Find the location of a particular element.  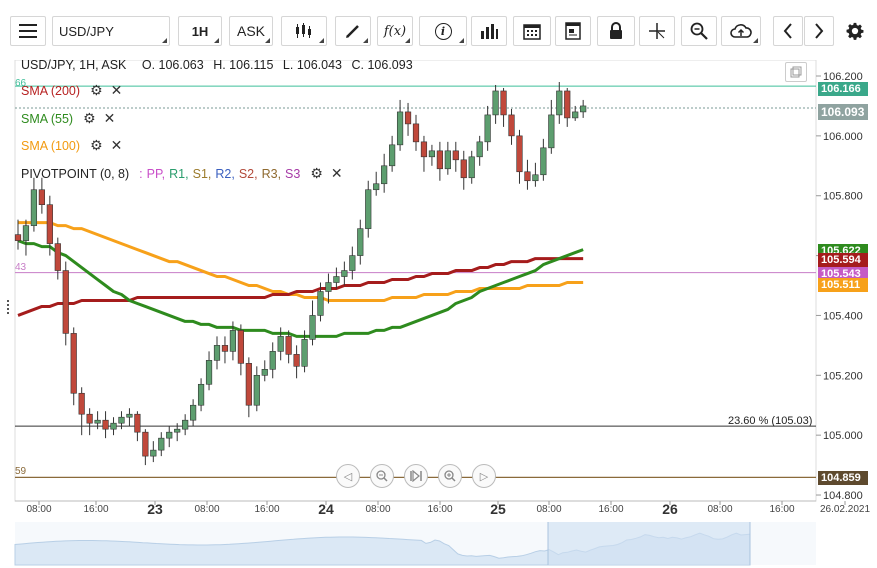

nav-reset-button is located at coordinates (416, 476).